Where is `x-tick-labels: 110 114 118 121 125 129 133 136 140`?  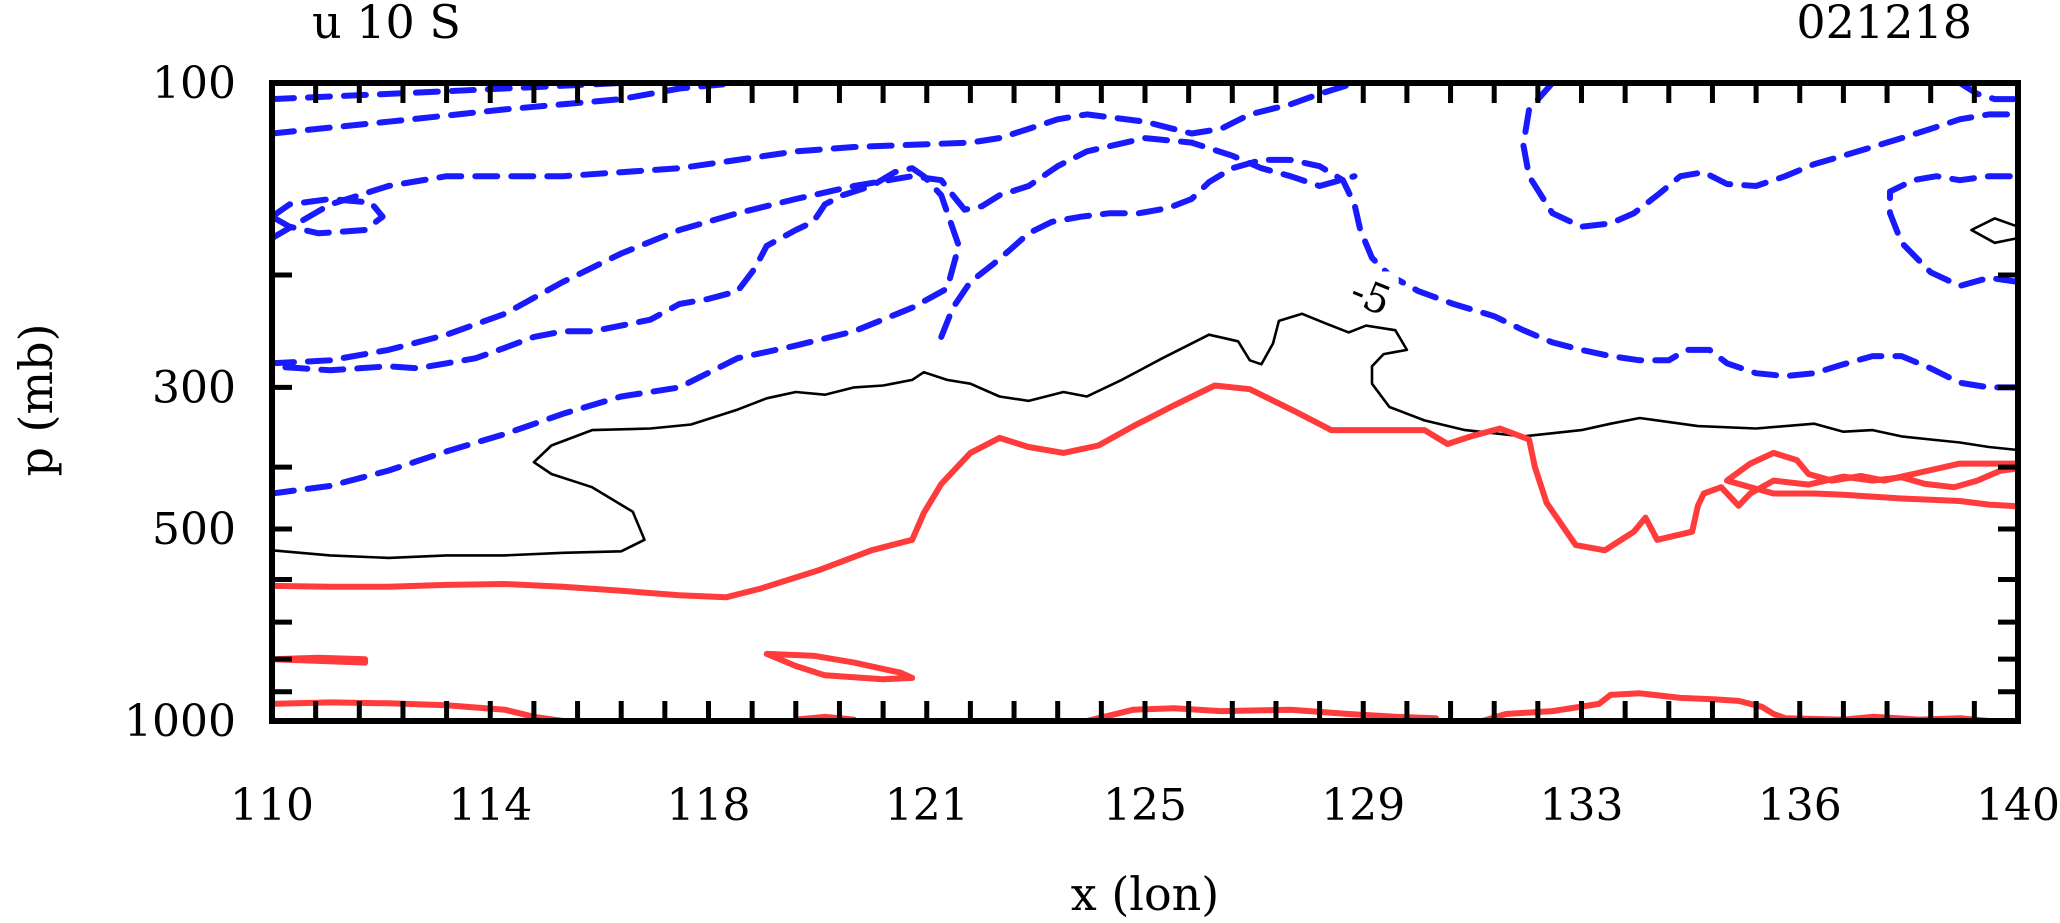
x-tick-labels: 110 114 118 121 125 129 133 136 140 is located at coordinates (1145, 805).